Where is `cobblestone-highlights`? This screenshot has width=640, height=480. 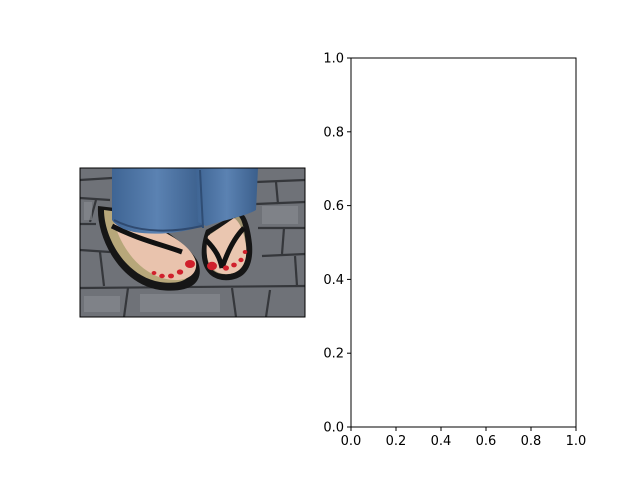
cobblestone-highlights is located at coordinates (191, 257).